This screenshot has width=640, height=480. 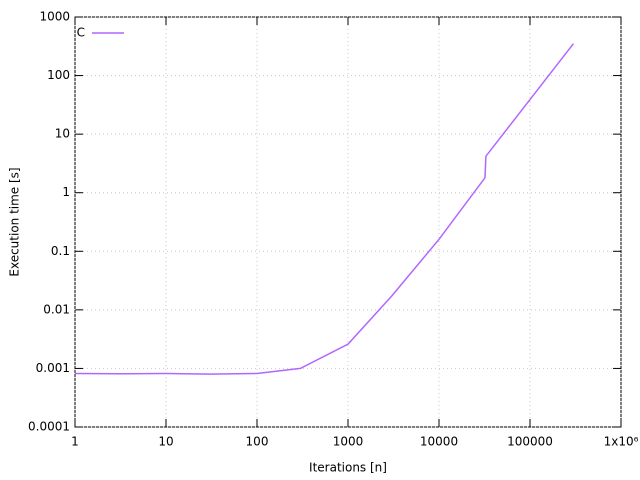 I want to click on y-tick-label: 1, so click(x=66, y=192).